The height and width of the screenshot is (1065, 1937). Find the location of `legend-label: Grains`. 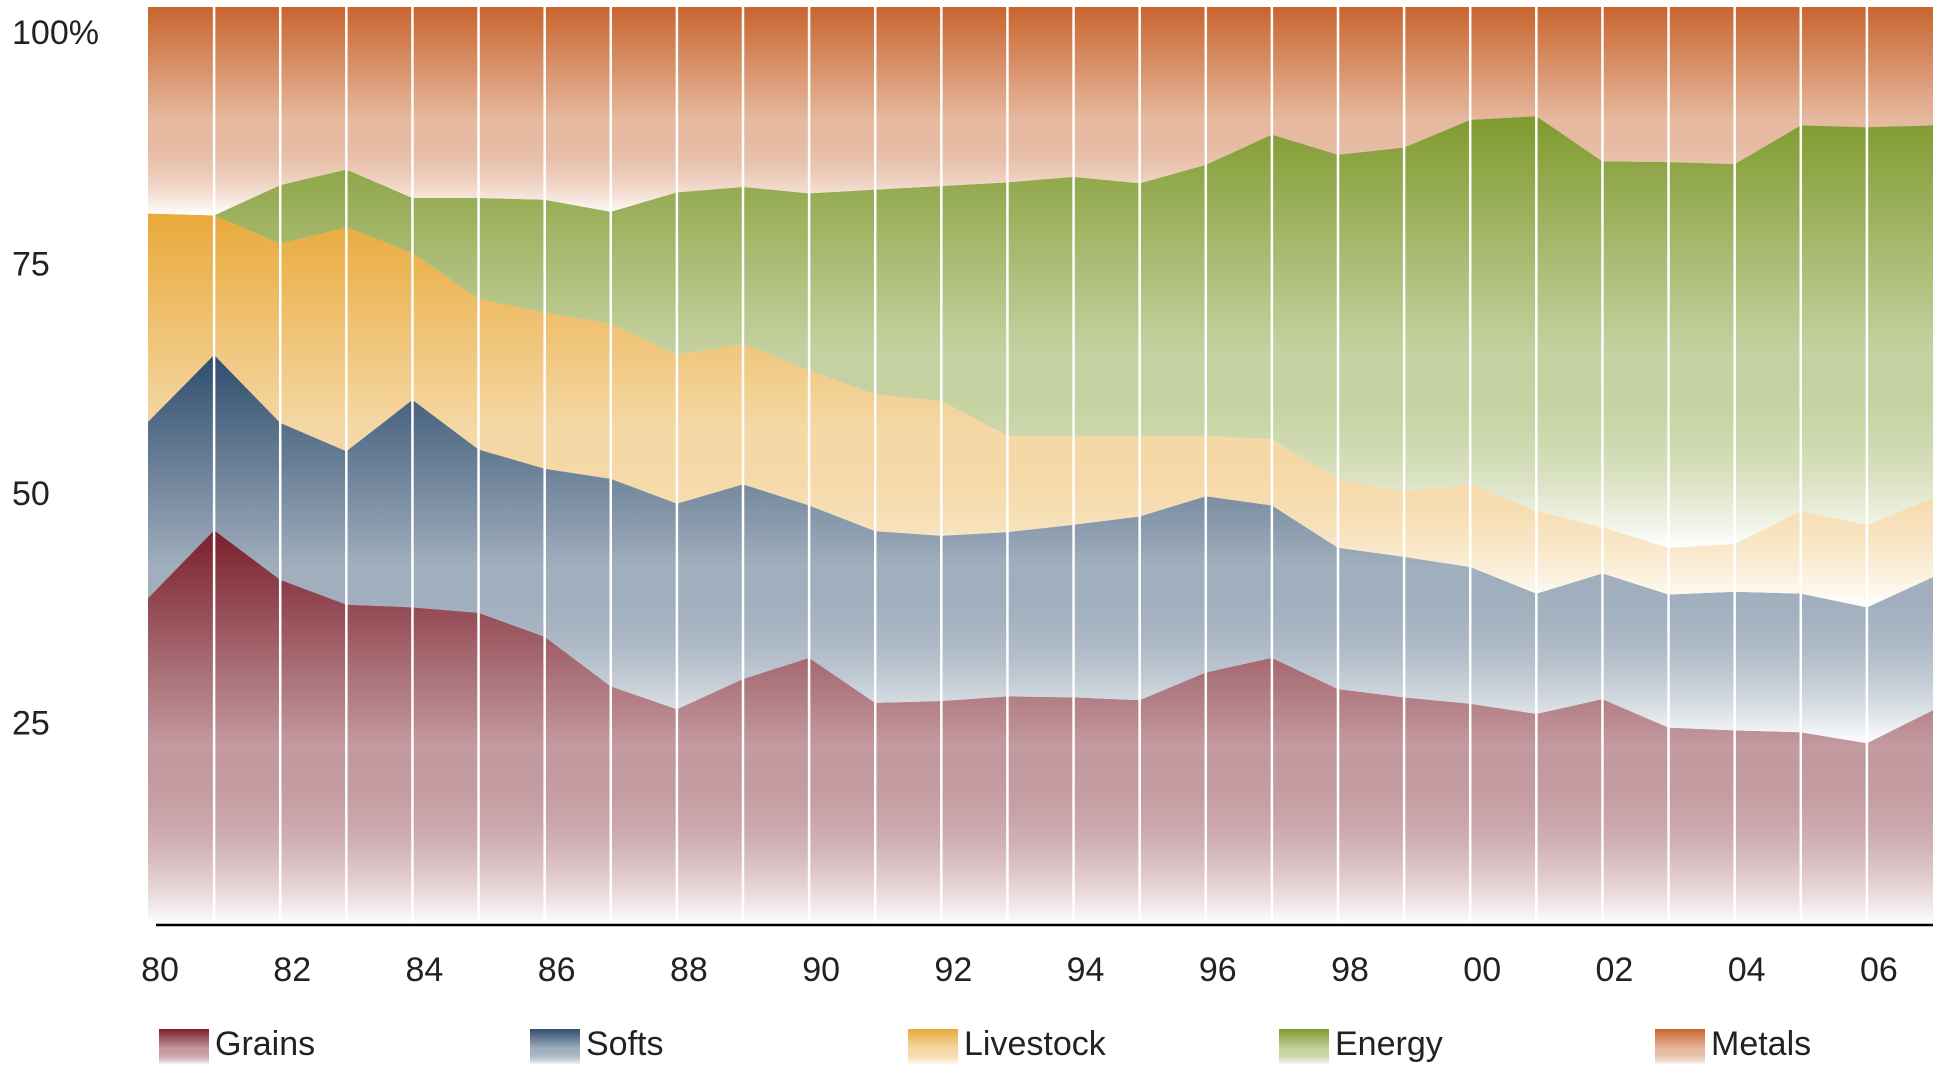

legend-label: Grains is located at coordinates (265, 1044).